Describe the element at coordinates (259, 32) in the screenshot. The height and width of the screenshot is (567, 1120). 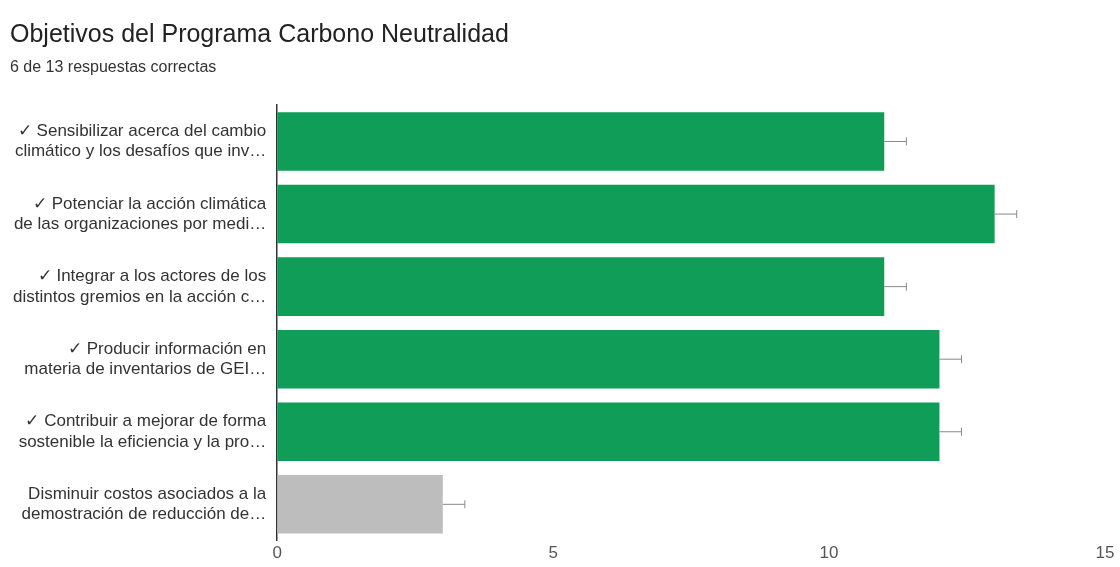
I see `chart-title: Objetivos del Programa Carbono Neutralidad` at that location.